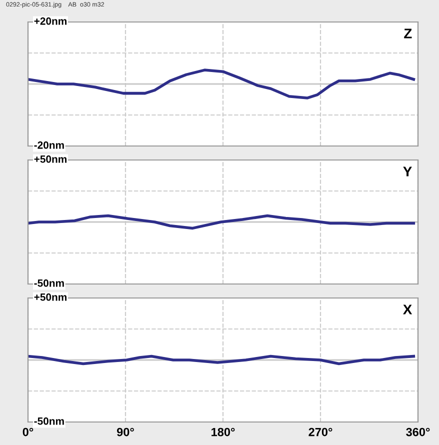 Image resolution: width=439 pixels, height=445 pixels. I want to click on chart-title: Z, so click(408, 33).